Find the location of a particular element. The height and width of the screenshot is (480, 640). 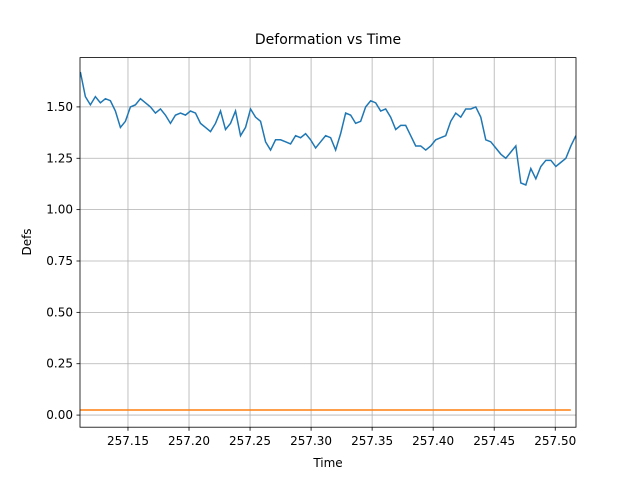

y-tick-label: 1.00 is located at coordinates (59, 210).